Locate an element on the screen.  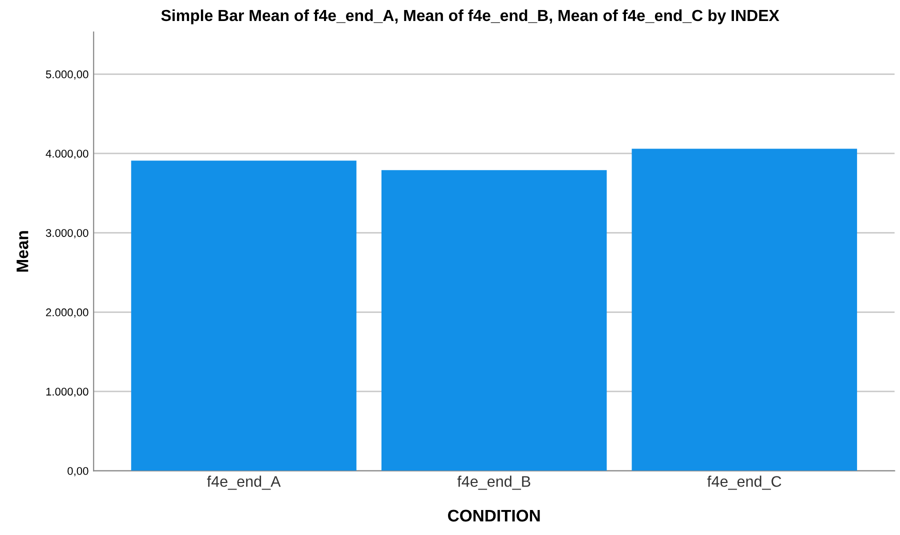
y-tick-label: 2.000,00 is located at coordinates (67, 313).